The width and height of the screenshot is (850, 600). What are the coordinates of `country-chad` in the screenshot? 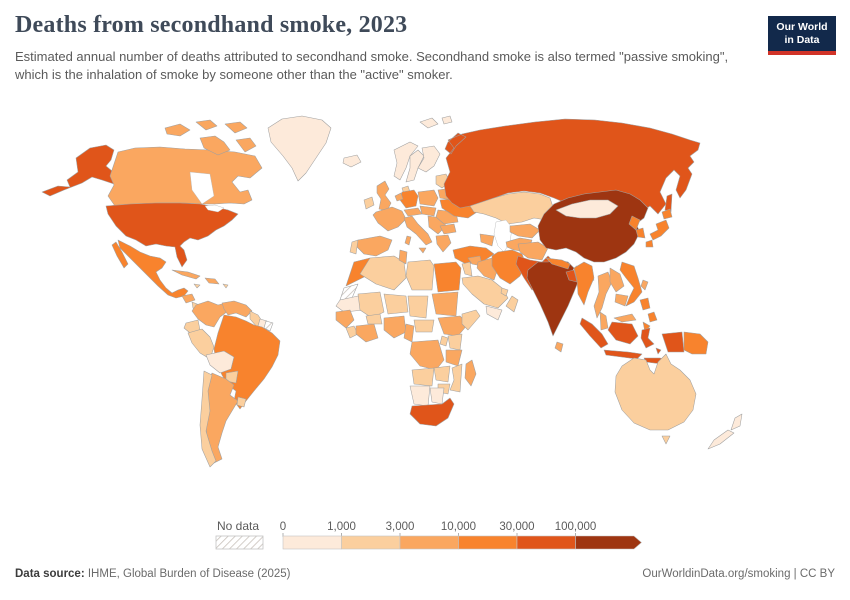 It's located at (418, 307).